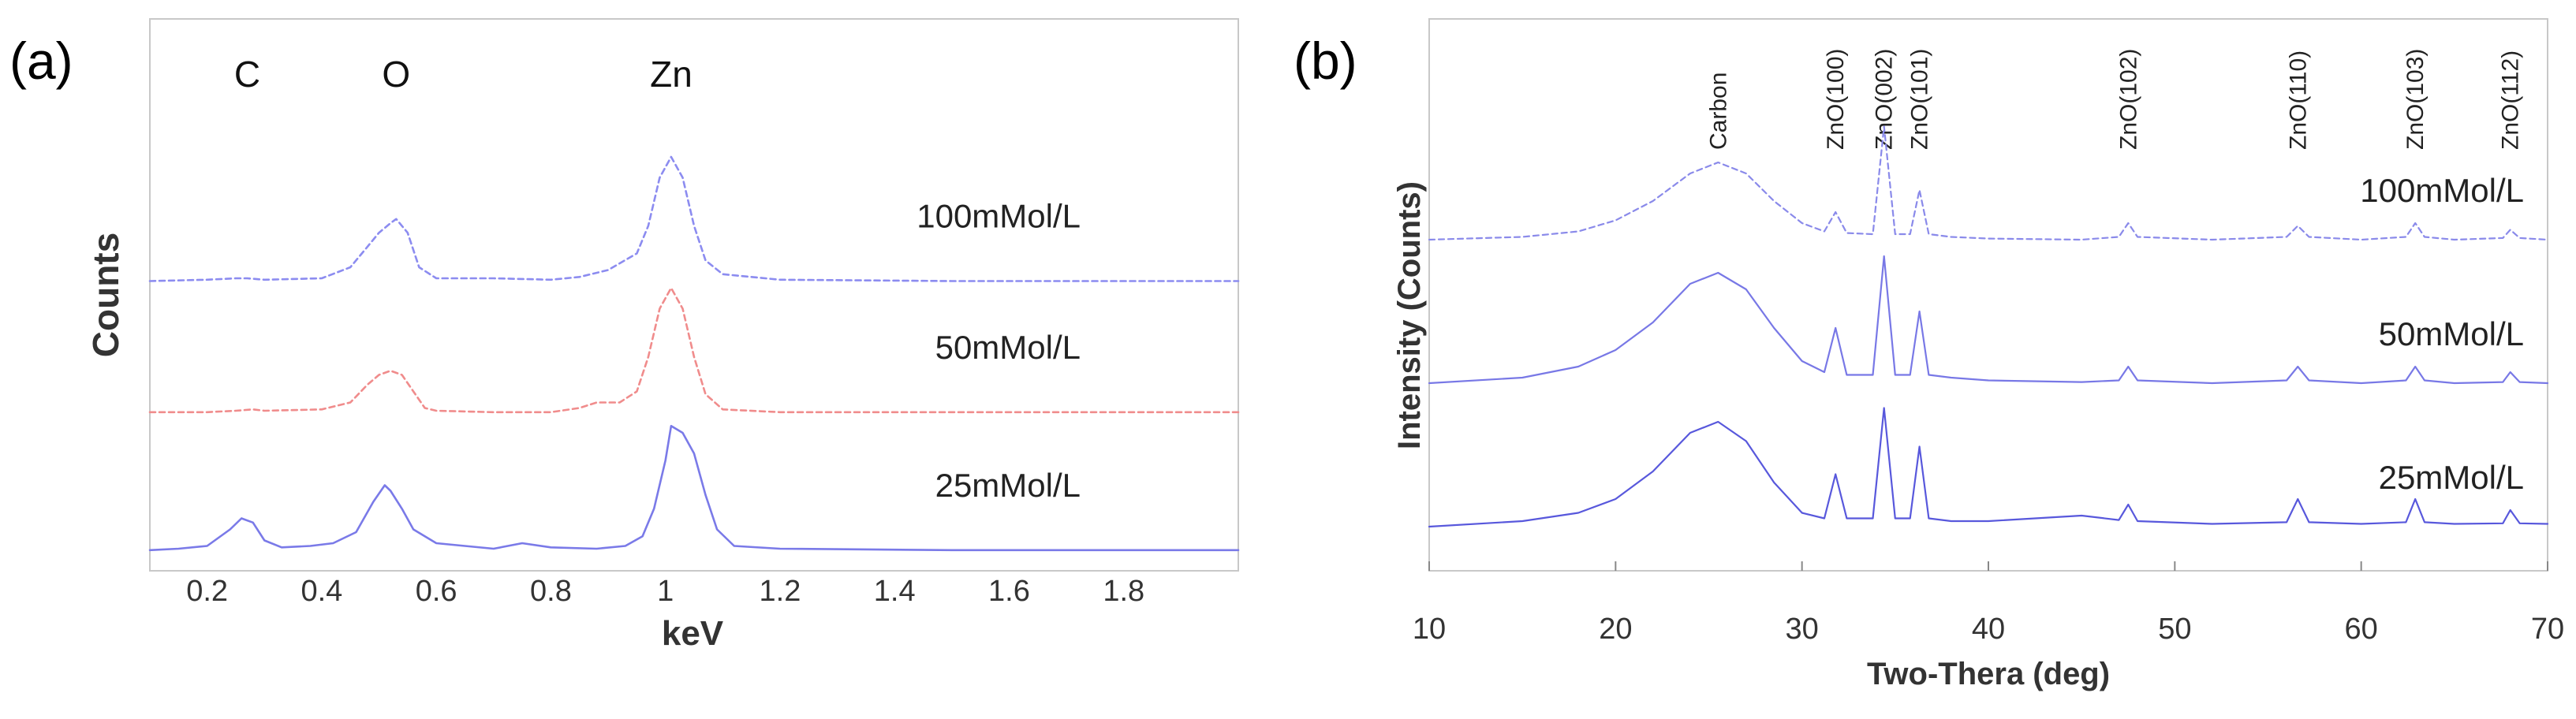 The width and height of the screenshot is (2576, 719). What do you see at coordinates (396, 74) in the screenshot?
I see `peak-annotation: O` at bounding box center [396, 74].